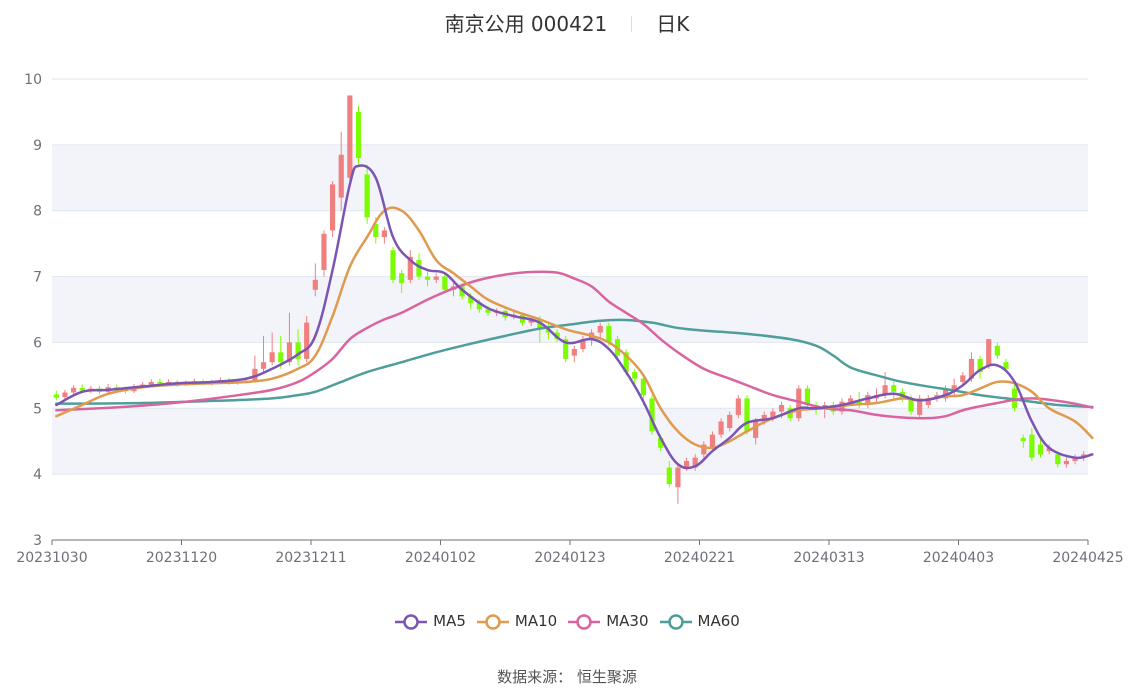 This screenshot has height=689, width=1134. Describe the element at coordinates (632, 24) in the screenshot. I see `title-separator` at that location.